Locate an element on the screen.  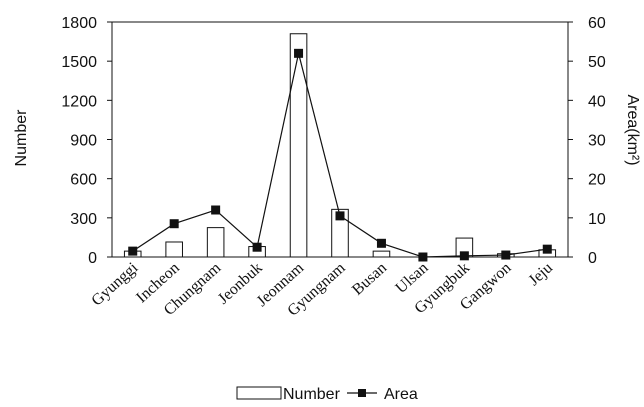
y2-axis-label: Area(km²) is located at coordinates (632, 129).